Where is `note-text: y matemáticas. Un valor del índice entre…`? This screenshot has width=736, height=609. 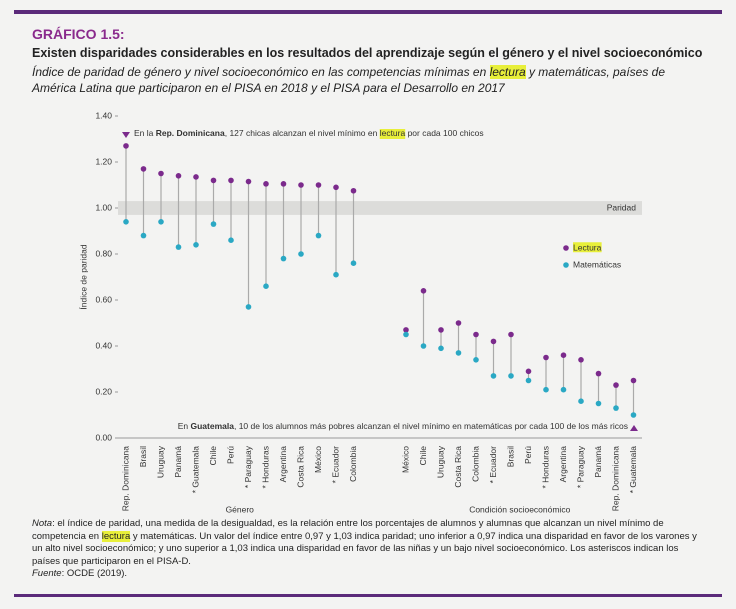 note-text: y matemáticas. Un valor del índice entre… is located at coordinates (364, 548).